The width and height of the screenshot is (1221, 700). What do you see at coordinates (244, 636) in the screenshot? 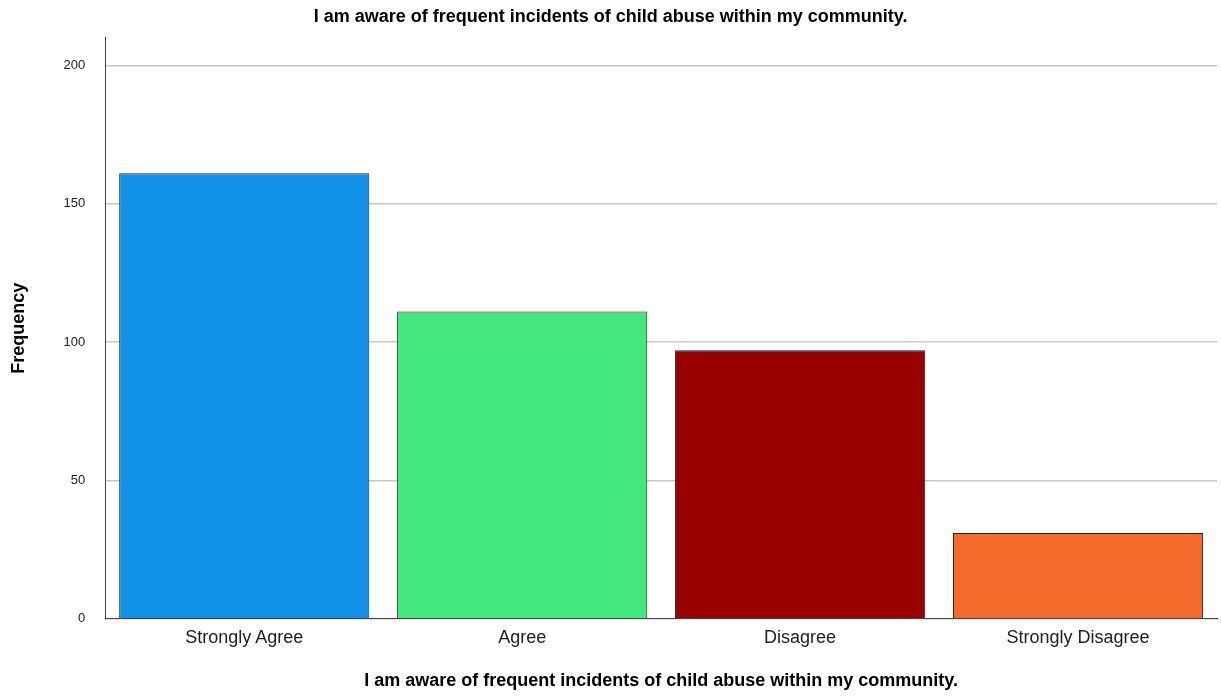
I see `x-tick-label: Strongly Agree` at bounding box center [244, 636].